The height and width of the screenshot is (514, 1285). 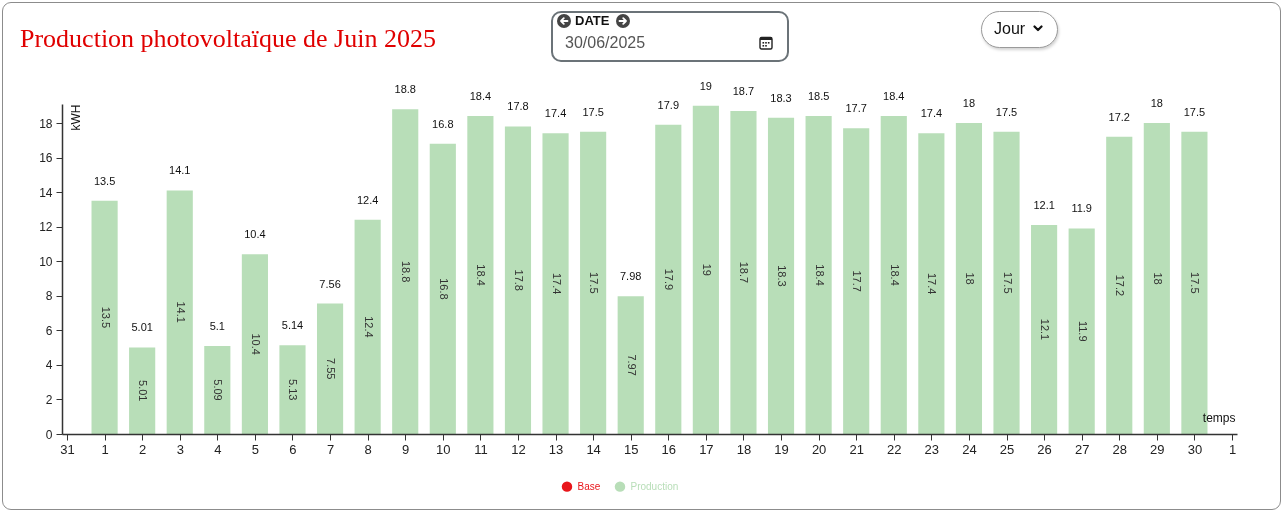 I want to click on x-tick-label: 14, so click(x=593, y=449).